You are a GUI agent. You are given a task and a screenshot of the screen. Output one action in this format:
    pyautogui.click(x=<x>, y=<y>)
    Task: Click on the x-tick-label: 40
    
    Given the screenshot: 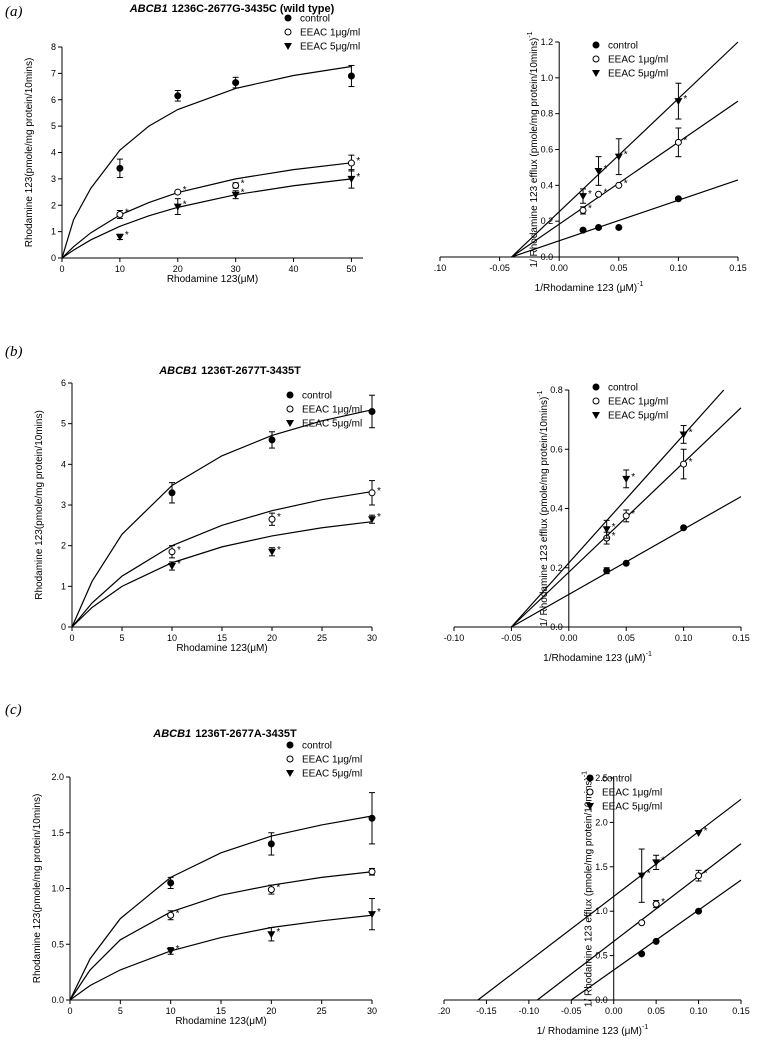 What is the action you would take?
    pyautogui.click(x=294, y=269)
    